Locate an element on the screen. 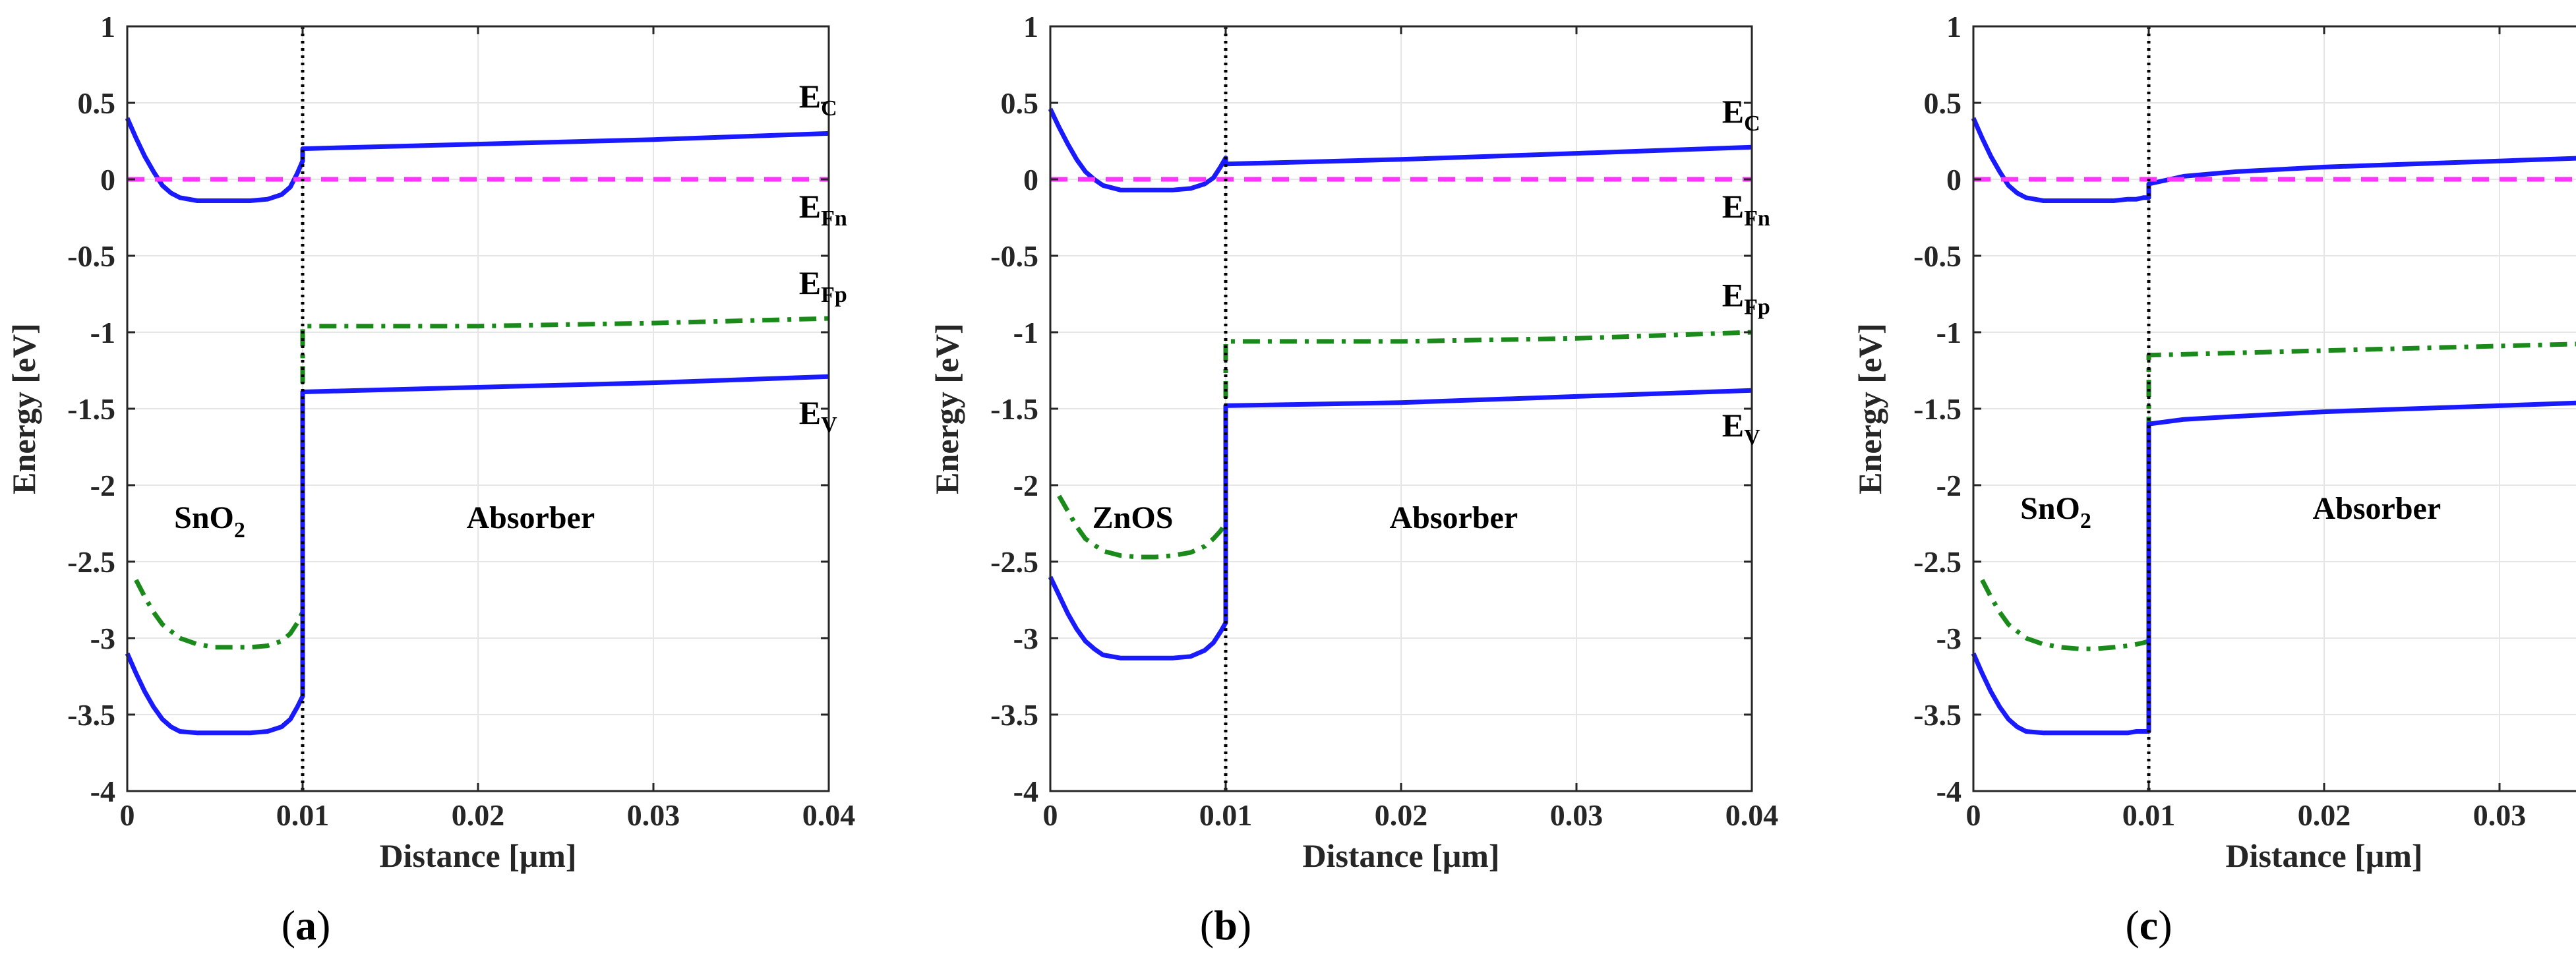  region-label-znos: ZnOS is located at coordinates (1133, 517).